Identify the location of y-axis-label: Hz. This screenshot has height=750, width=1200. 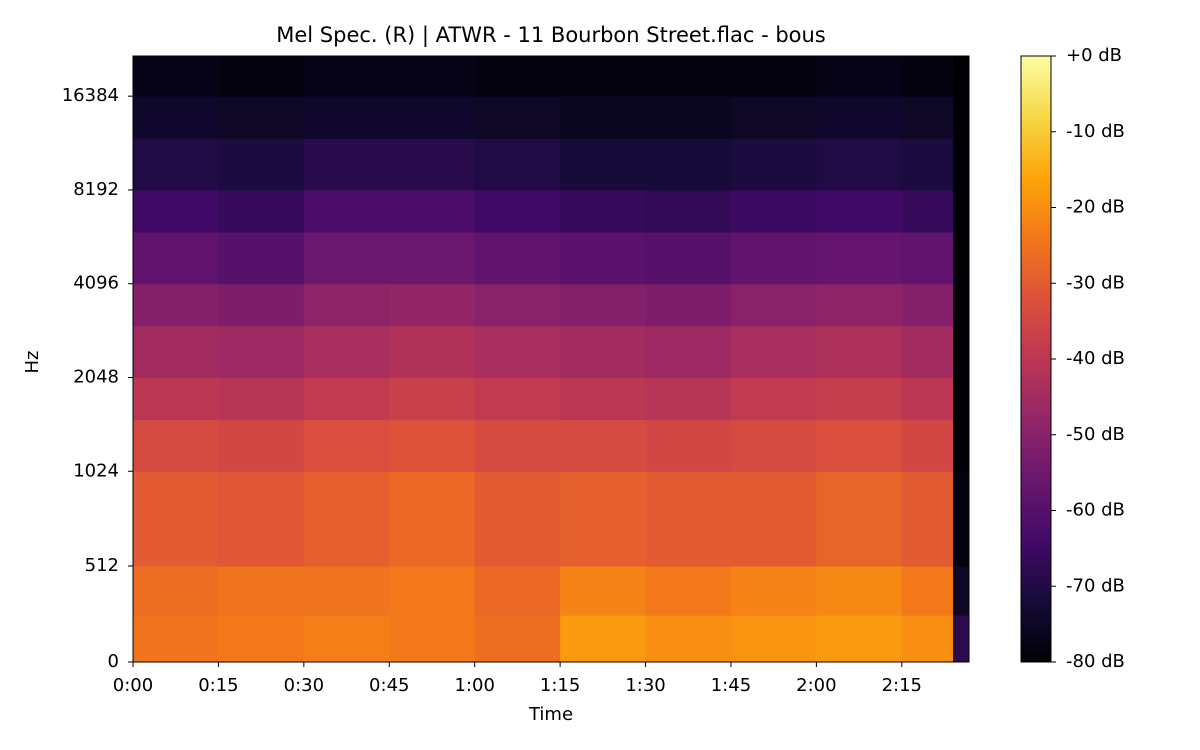
(32, 362).